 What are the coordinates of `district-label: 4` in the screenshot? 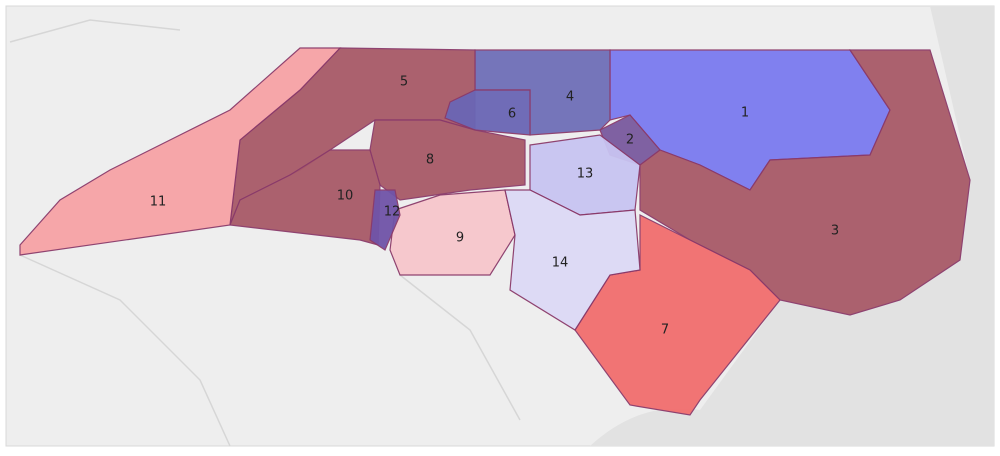 It's located at (570, 97).